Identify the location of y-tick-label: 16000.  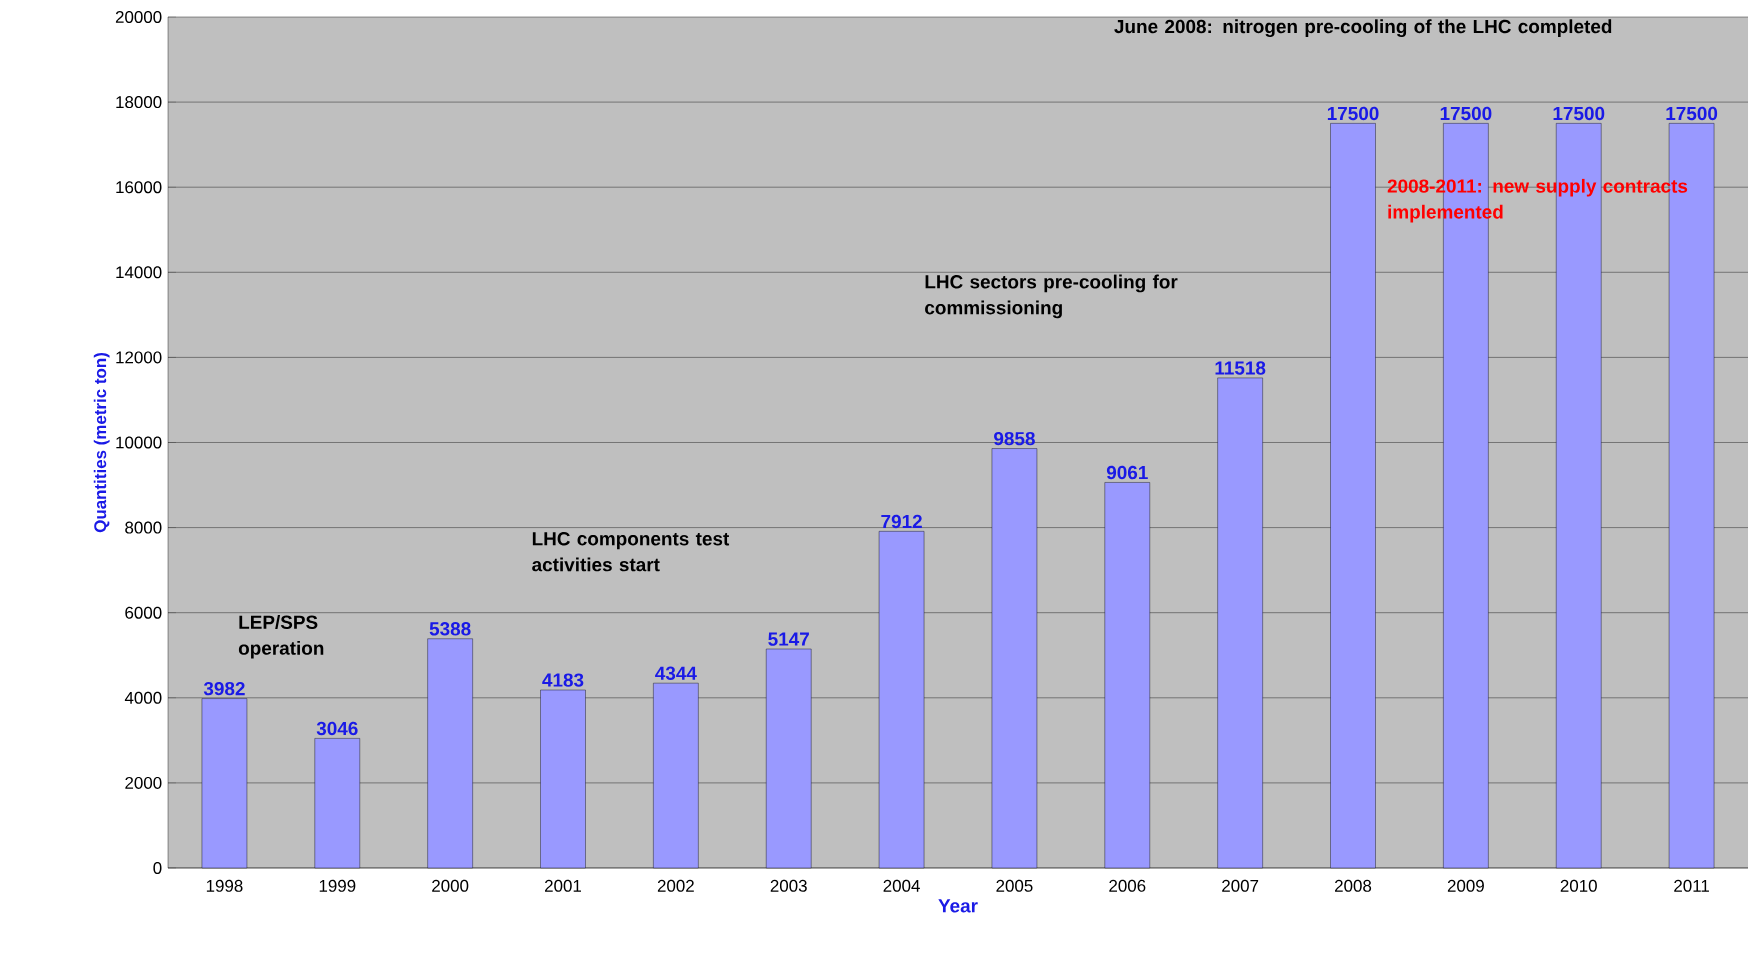
(139, 187).